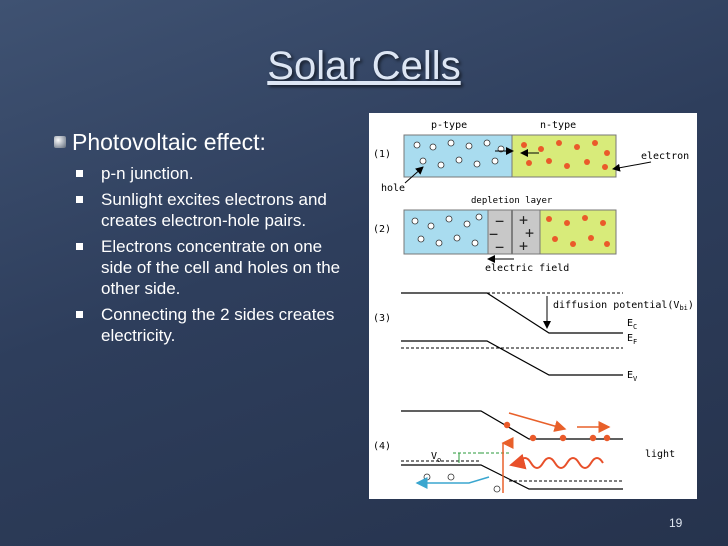 The width and height of the screenshot is (728, 546). I want to click on depletion-frame, so click(514, 232).